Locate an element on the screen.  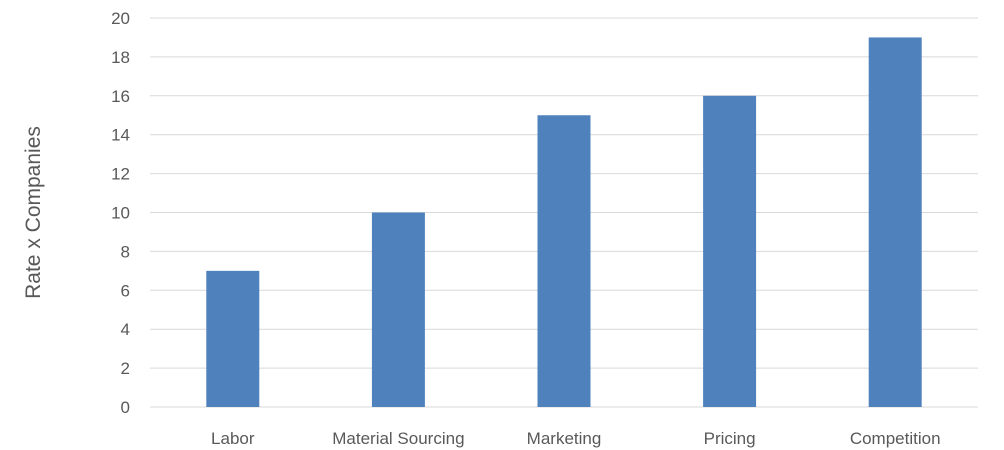
bar-labor is located at coordinates (233, 338).